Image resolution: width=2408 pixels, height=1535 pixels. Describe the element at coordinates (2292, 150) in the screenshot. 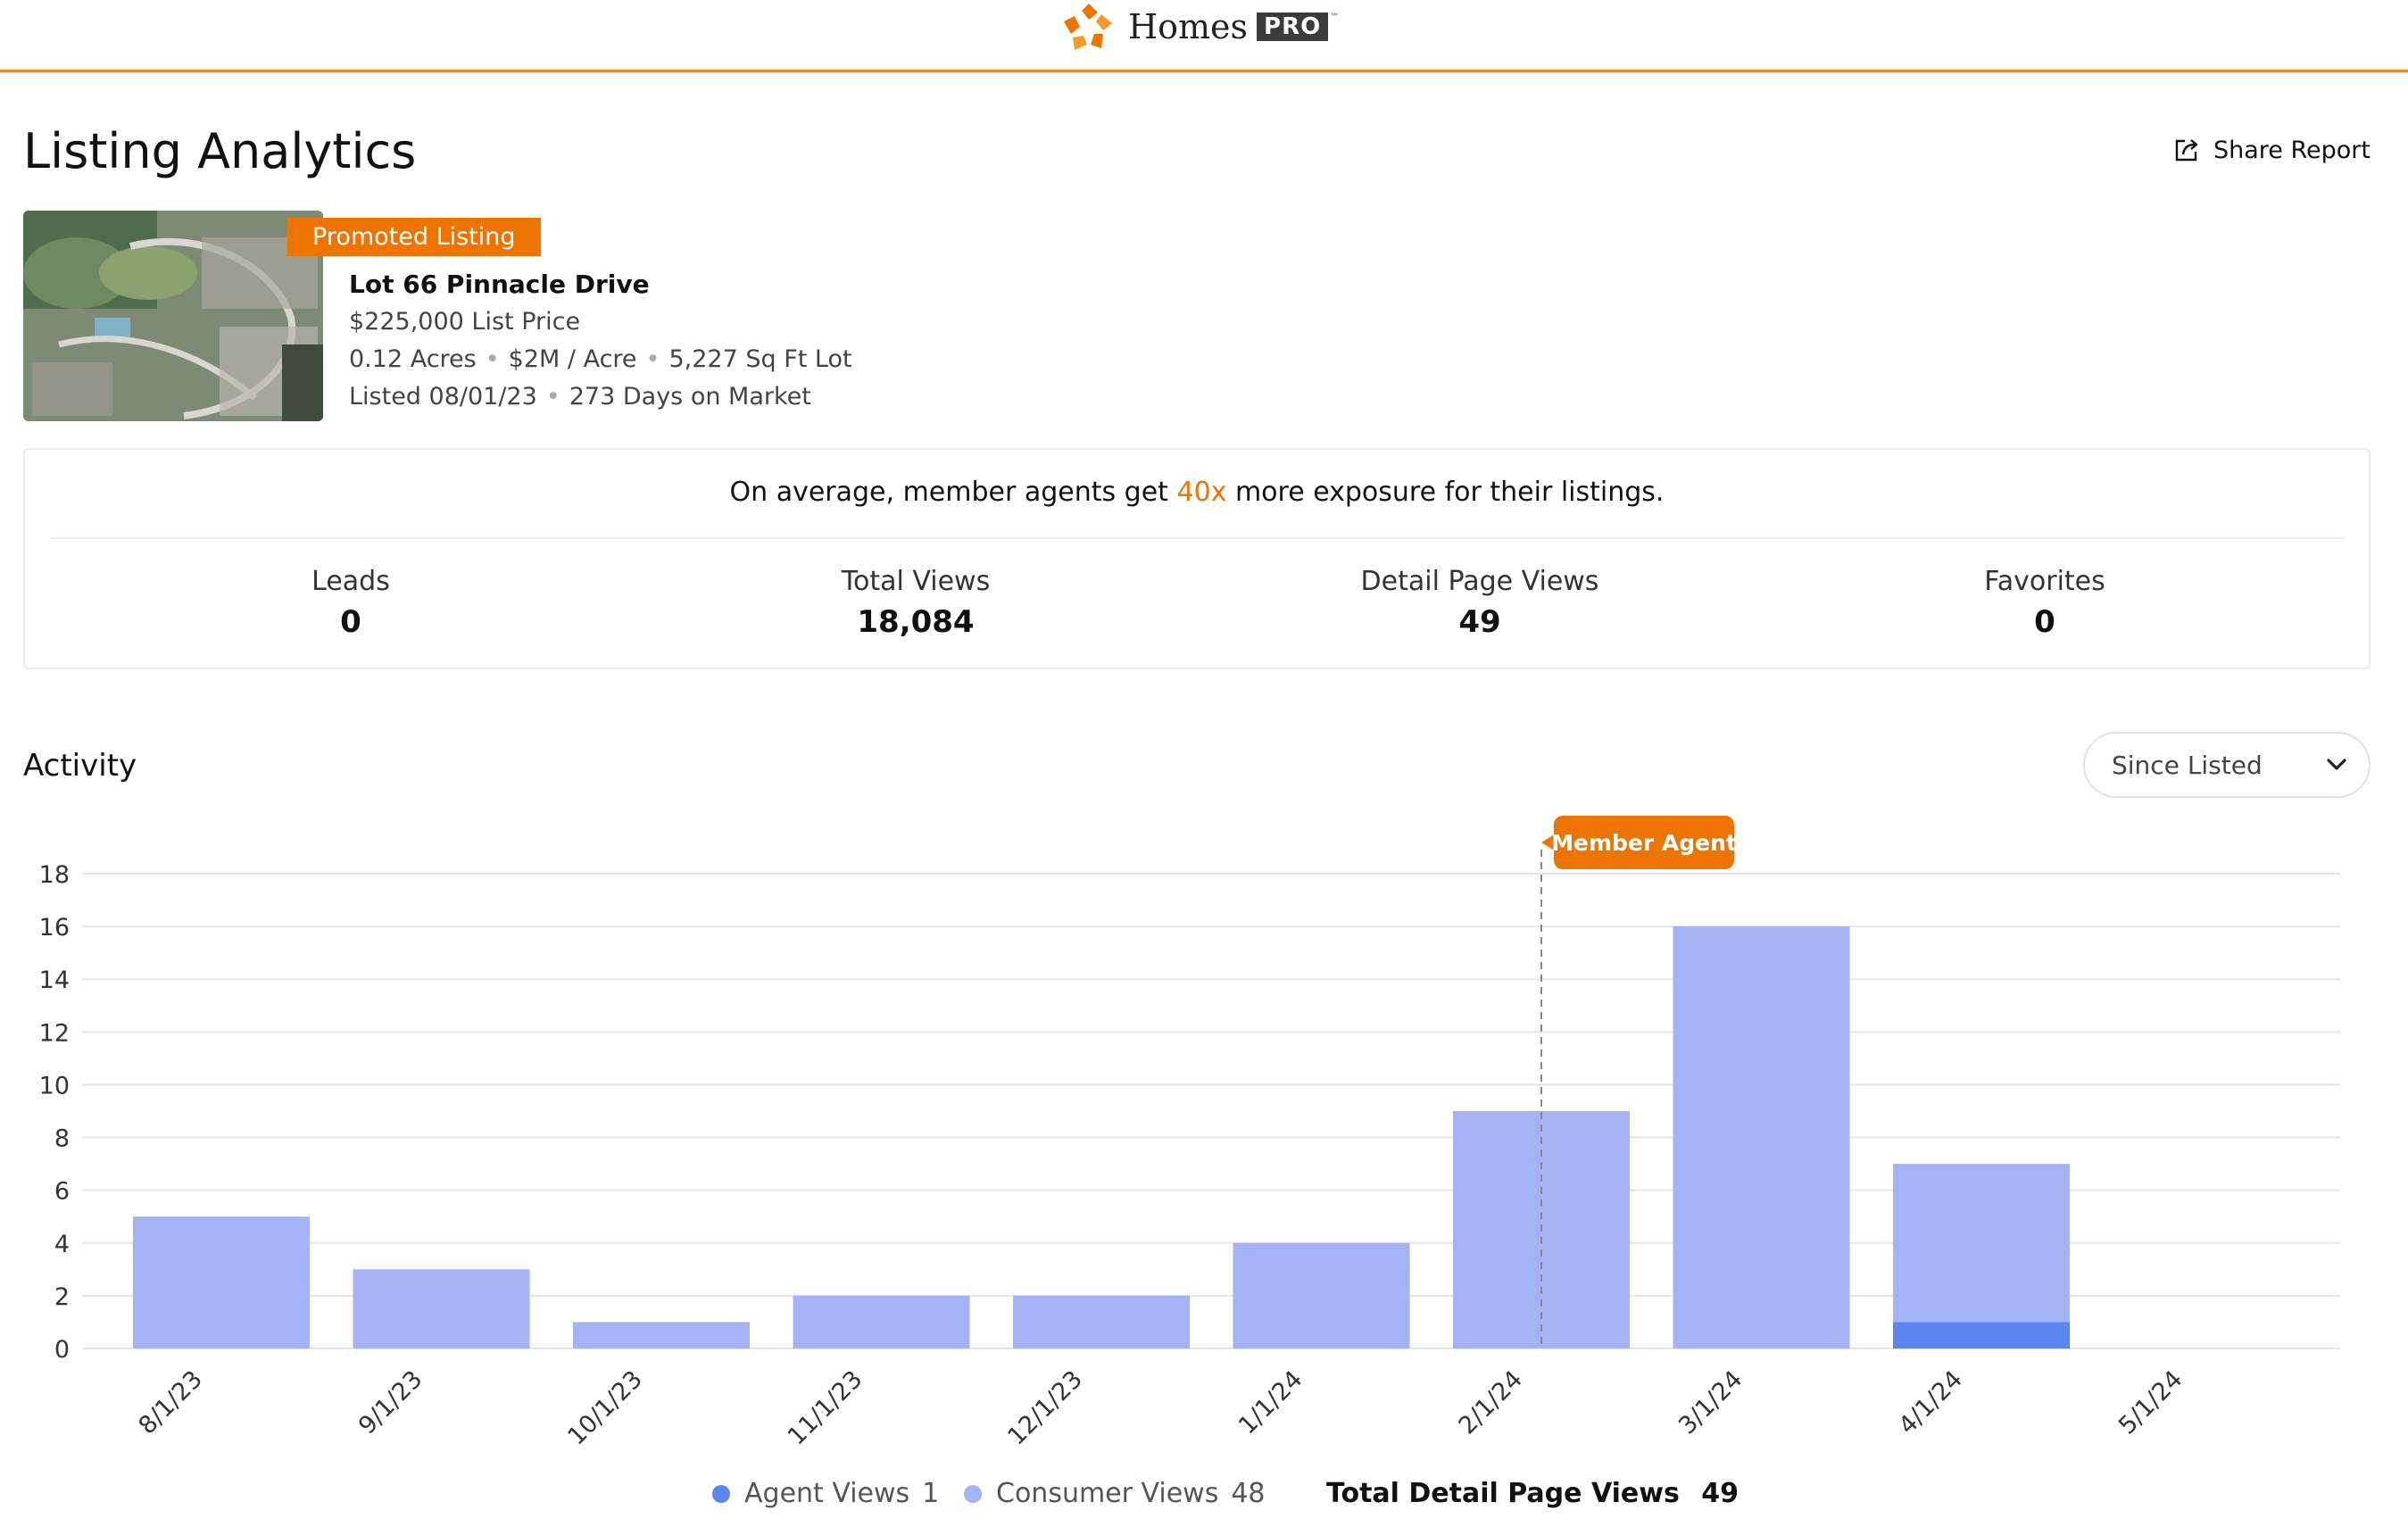

I see `share-report-label: Share Report` at that location.